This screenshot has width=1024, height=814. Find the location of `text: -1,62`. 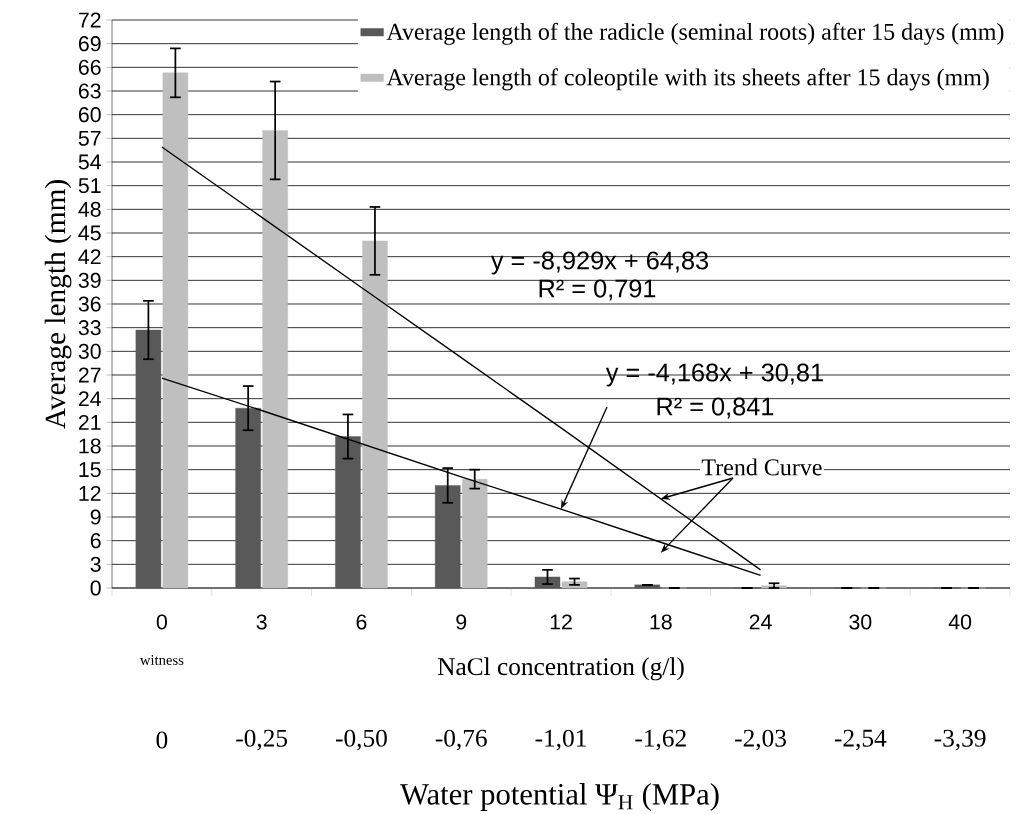

text: -1,62 is located at coordinates (660, 740).